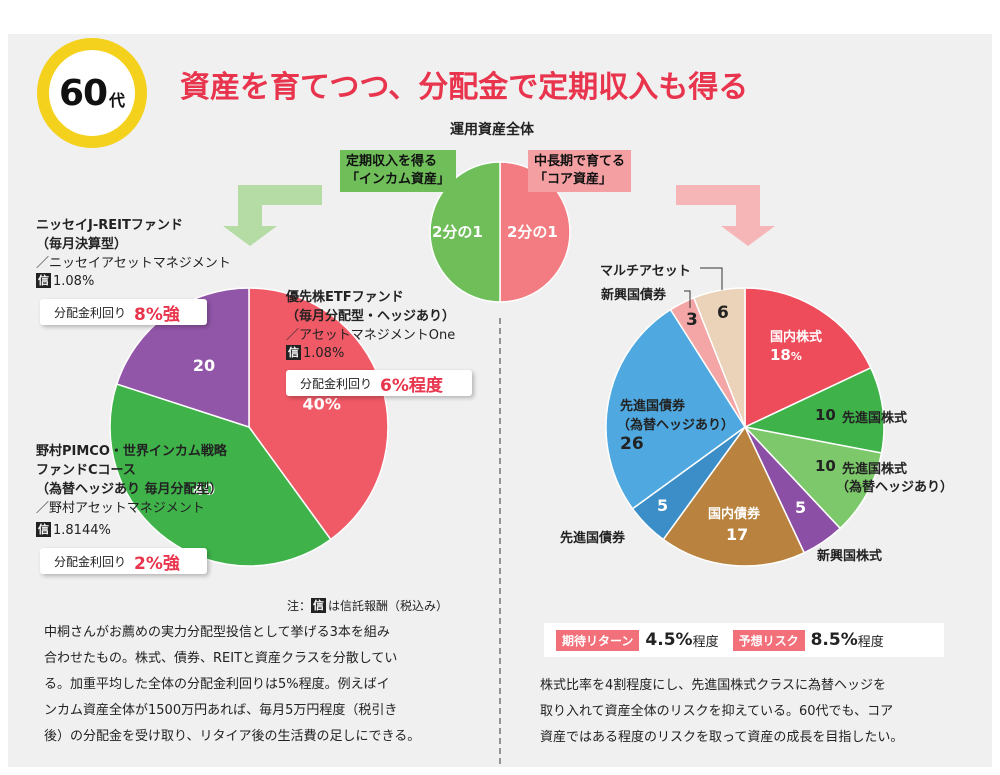 This screenshot has width=1000, height=775. Describe the element at coordinates (870, 642) in the screenshot. I see `risk-suffix: 程度` at that location.